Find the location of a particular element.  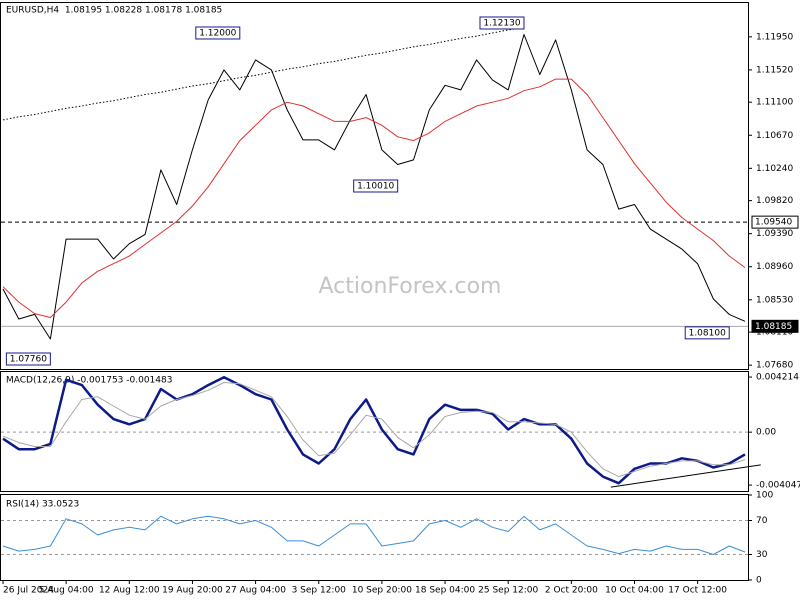

annotation-label: 1.10010 is located at coordinates (375, 187).